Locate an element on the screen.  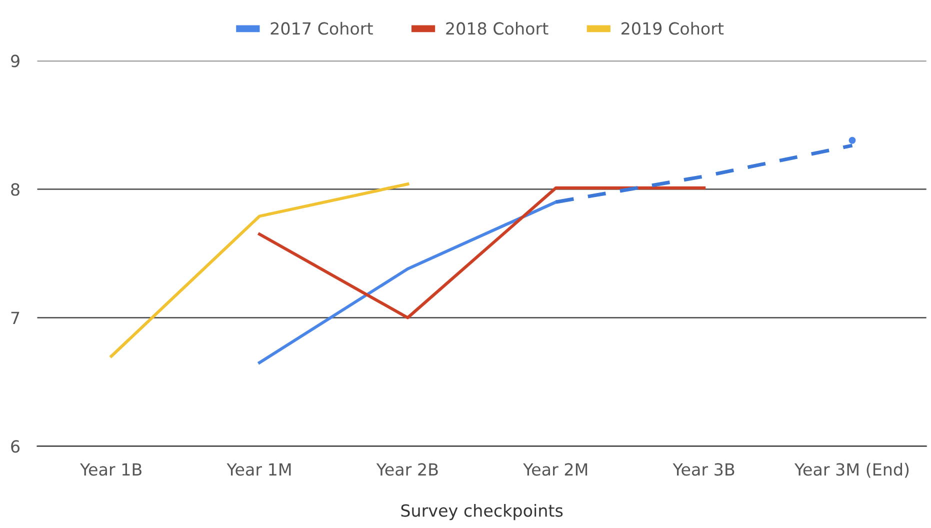
x-tick-label: Year 2M is located at coordinates (555, 469).